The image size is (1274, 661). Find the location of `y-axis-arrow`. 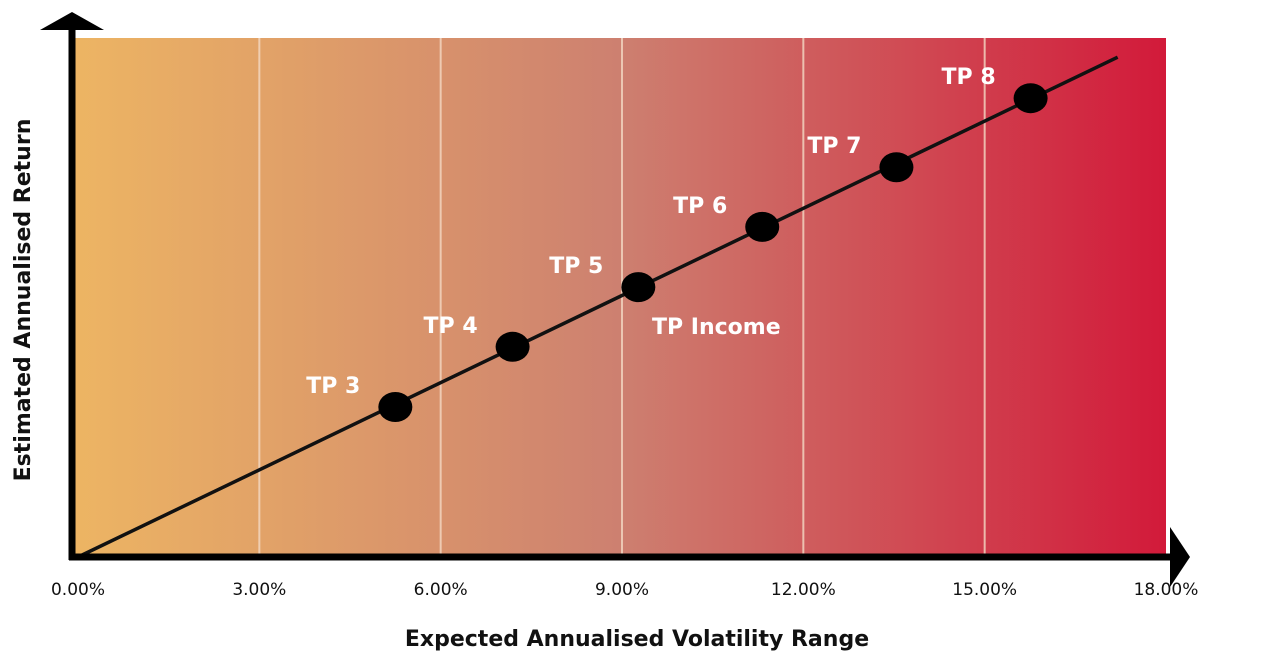

y-axis-arrow is located at coordinates (72, 21).